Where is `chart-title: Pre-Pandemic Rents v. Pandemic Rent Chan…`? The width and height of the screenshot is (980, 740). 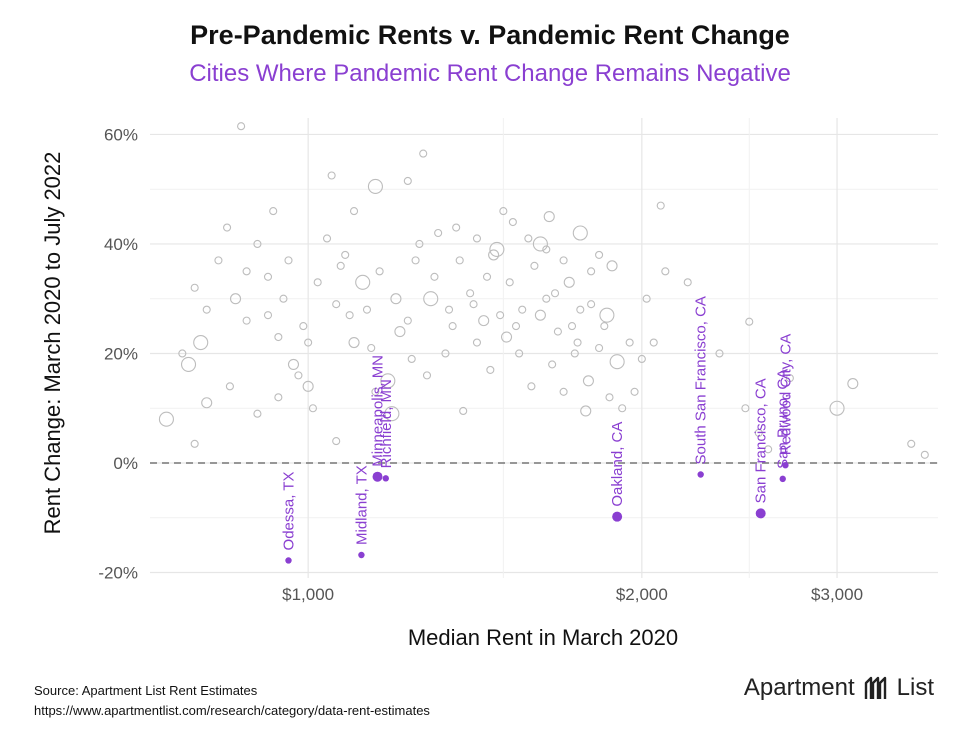 chart-title: Pre-Pandemic Rents v. Pandemic Rent Chan… is located at coordinates (490, 35).